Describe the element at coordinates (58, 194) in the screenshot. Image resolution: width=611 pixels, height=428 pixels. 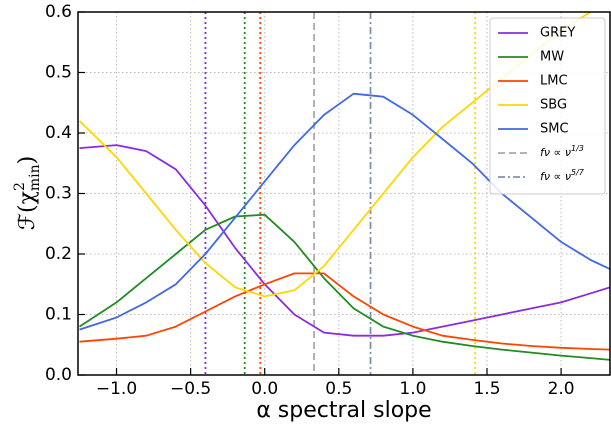
I see `y-tick-label: 0.3` at that location.